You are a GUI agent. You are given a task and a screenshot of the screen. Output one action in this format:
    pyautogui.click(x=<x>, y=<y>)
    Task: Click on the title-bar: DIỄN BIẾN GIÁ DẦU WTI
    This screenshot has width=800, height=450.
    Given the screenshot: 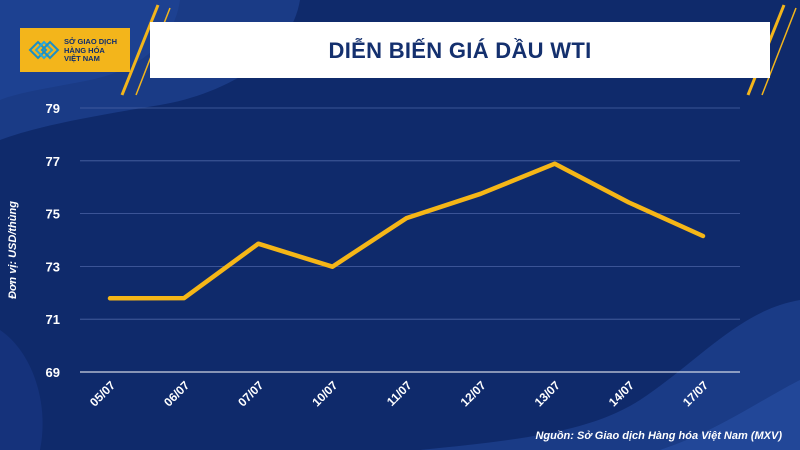 What is the action you would take?
    pyautogui.click(x=460, y=50)
    